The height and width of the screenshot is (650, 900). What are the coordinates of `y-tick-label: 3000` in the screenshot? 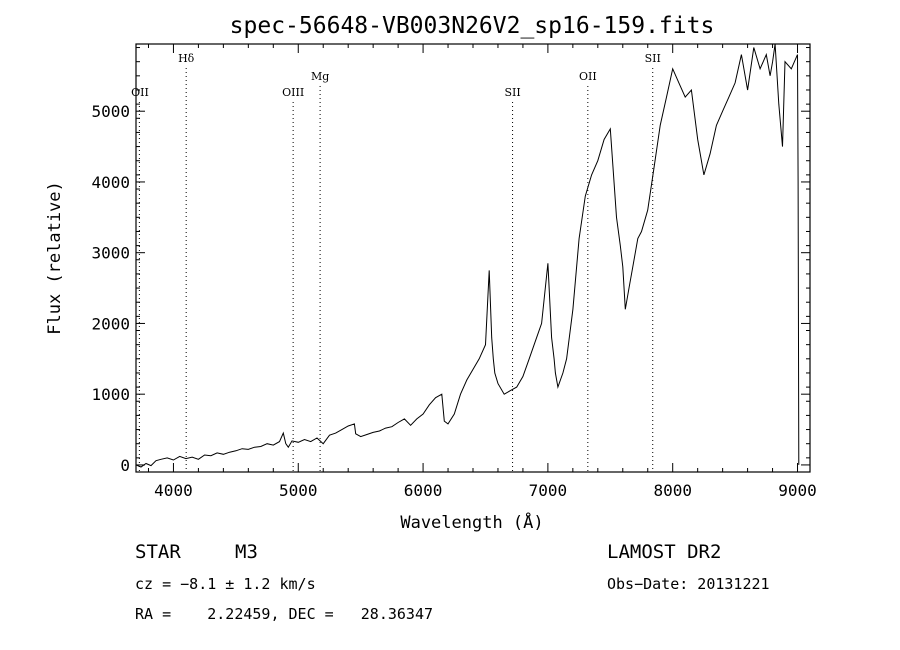 It's located at (110, 253).